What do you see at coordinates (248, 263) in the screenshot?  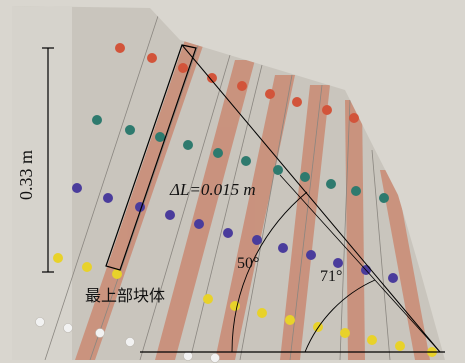 I see `angle-50-label: 50°` at bounding box center [248, 263].